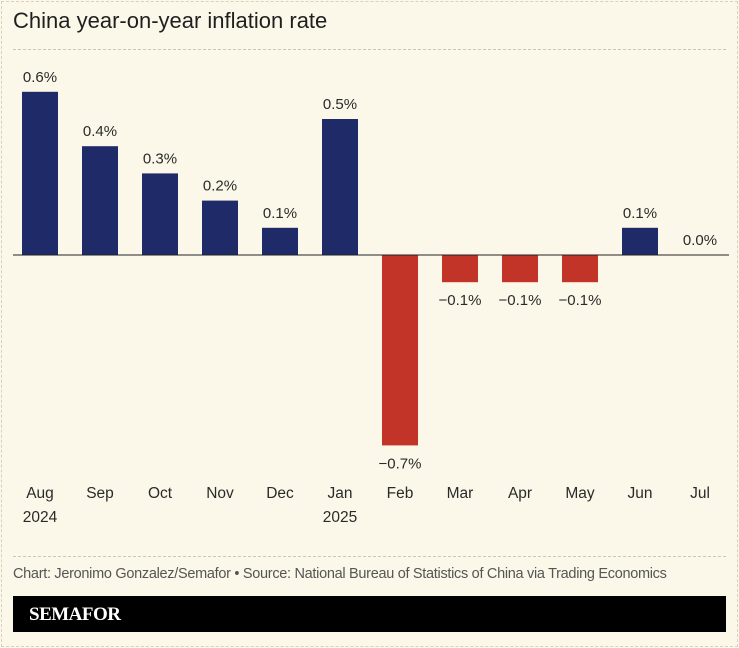  I want to click on x-tick-label-10: Jun, so click(640, 493).